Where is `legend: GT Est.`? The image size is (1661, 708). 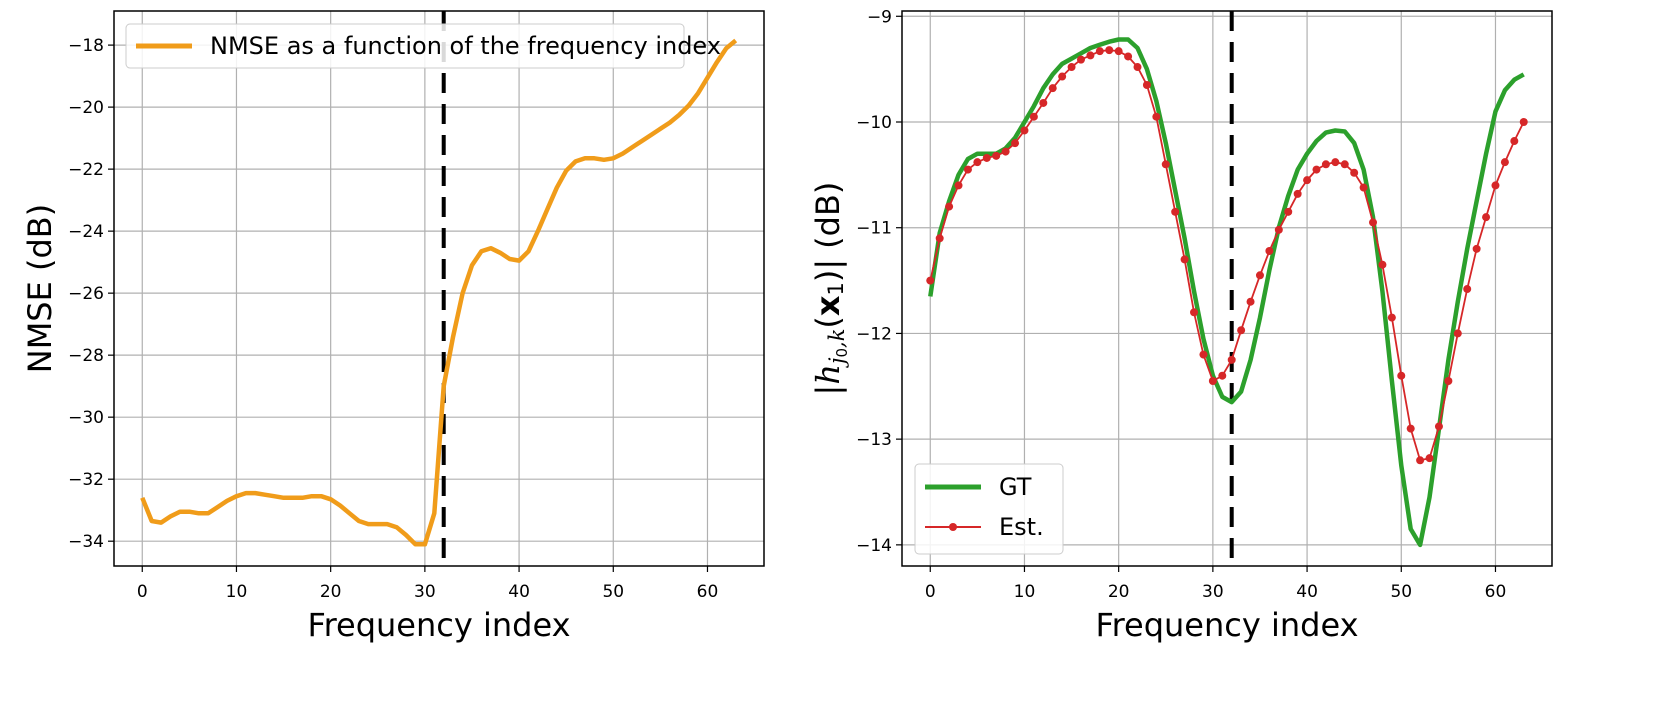 legend: GT Est. is located at coordinates (989, 509).